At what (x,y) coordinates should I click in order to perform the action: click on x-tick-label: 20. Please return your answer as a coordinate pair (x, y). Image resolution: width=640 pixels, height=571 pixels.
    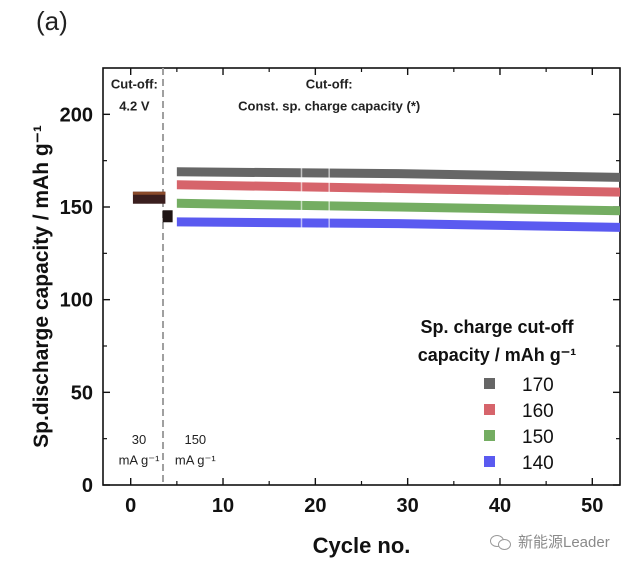
    Looking at the image, I should click on (315, 506).